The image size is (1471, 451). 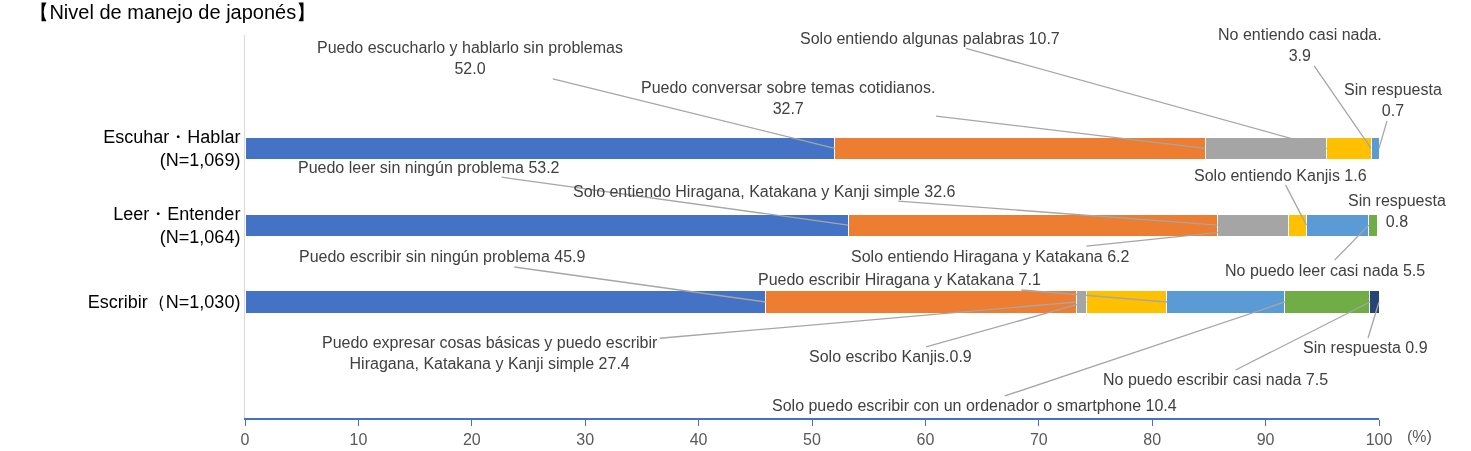 I want to click on annotation: Sin respuesta 0.7, so click(x=1393, y=100).